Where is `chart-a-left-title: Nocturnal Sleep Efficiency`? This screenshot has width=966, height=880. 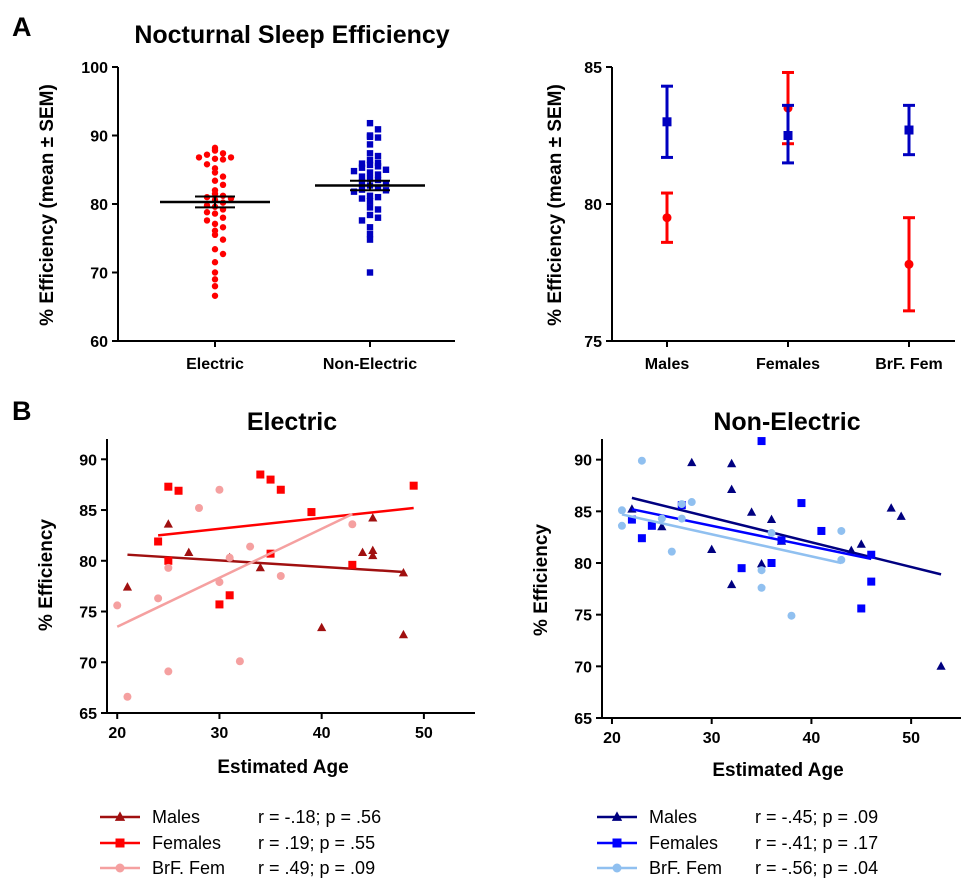 chart-a-left-title: Nocturnal Sleep Efficiency is located at coordinates (291, 35).